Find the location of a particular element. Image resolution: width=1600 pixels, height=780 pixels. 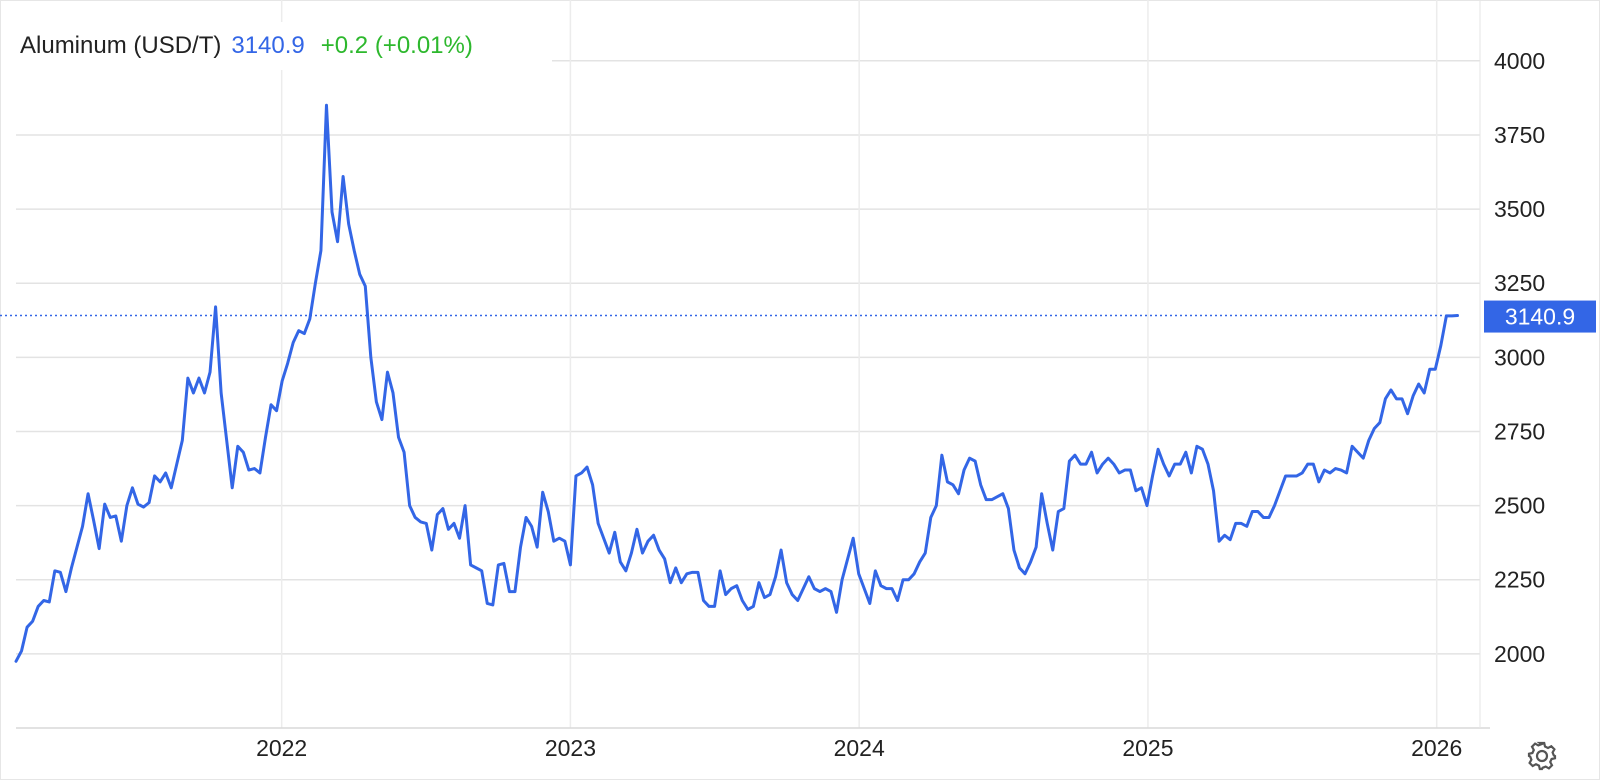

x-tick-label: 2025 is located at coordinates (1147, 748).